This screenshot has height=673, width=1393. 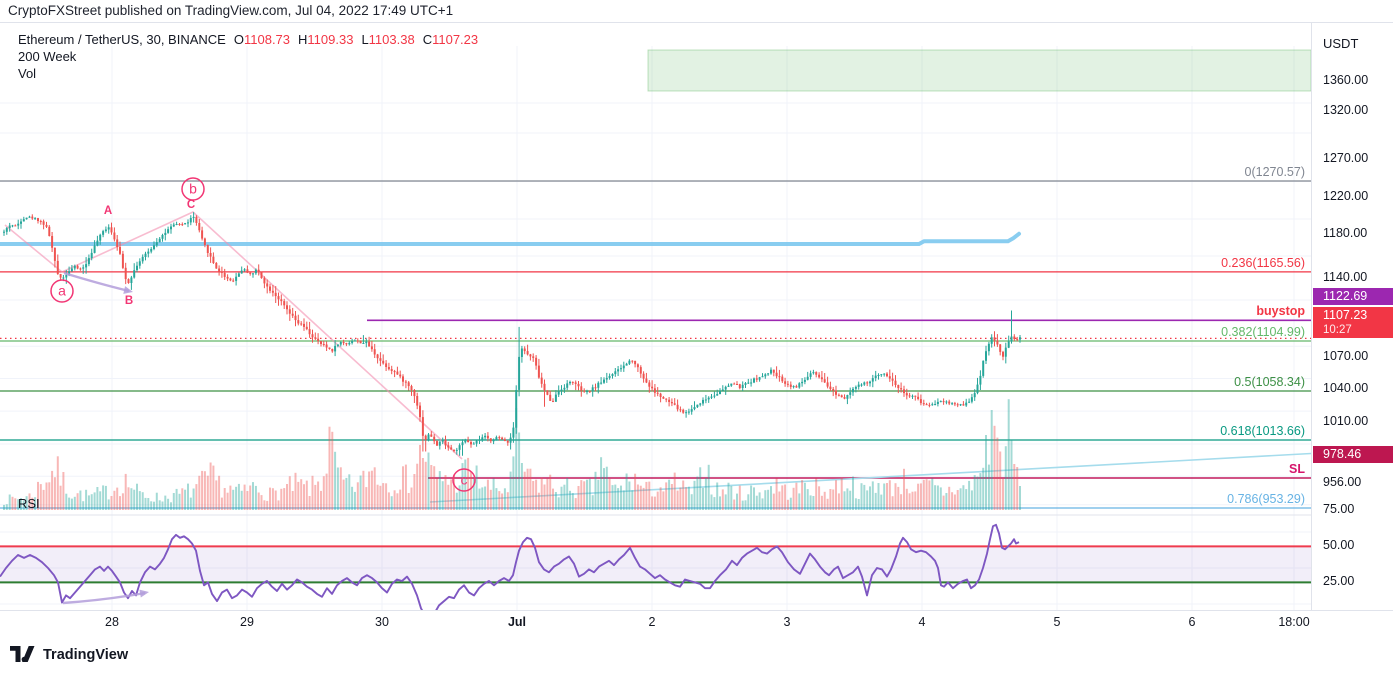 I want to click on wave-letter-a: a, so click(x=62, y=291).